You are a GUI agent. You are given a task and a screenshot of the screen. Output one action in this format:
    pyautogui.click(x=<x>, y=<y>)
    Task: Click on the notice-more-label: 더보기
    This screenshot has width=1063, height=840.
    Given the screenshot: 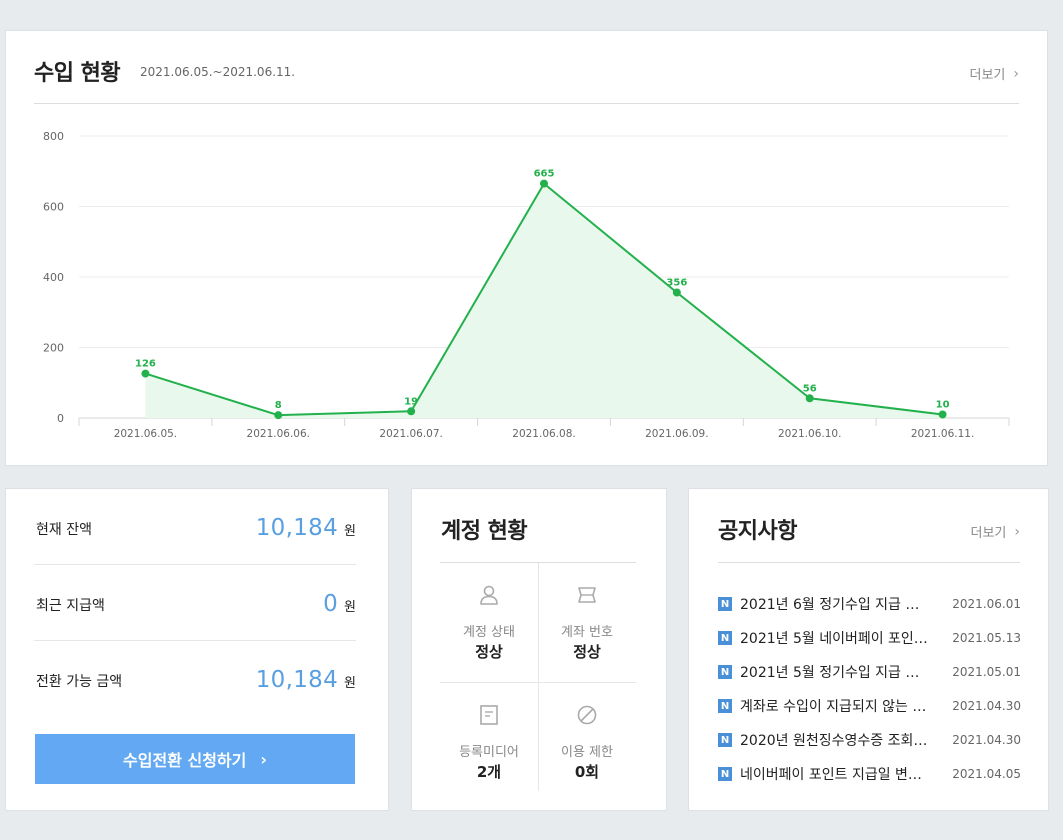 What is the action you would take?
    pyautogui.click(x=988, y=533)
    